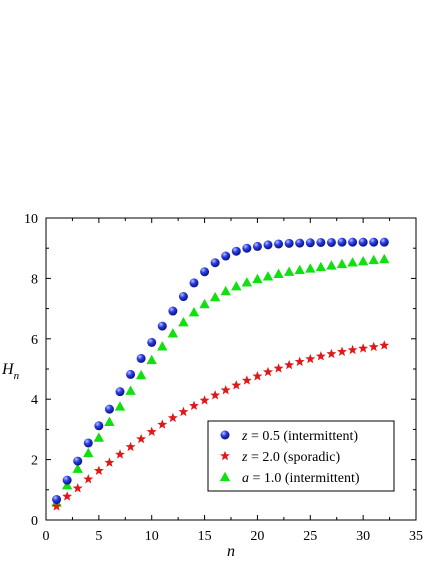 The height and width of the screenshot is (564, 436). What do you see at coordinates (31, 219) in the screenshot?
I see `y-tick-label: 10` at bounding box center [31, 219].